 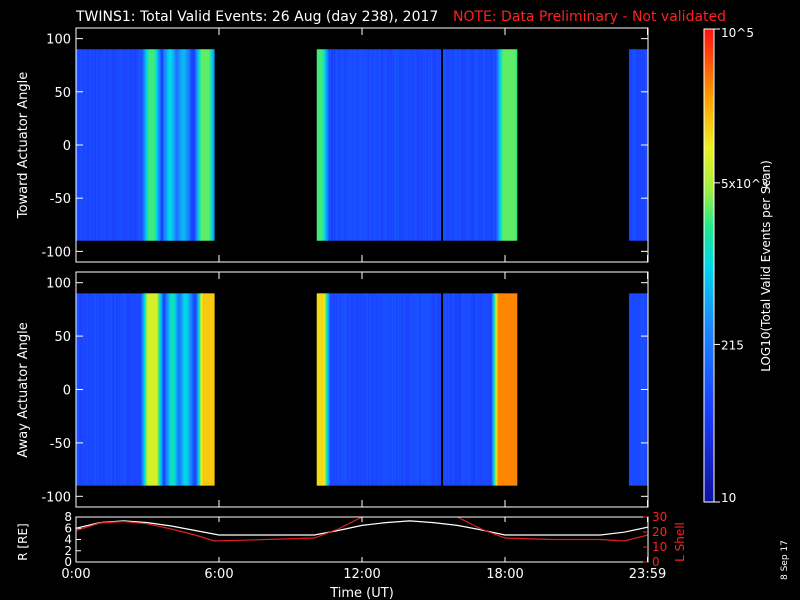 What do you see at coordinates (68, 540) in the screenshot?
I see `r-tick-label: 4` at bounding box center [68, 540].